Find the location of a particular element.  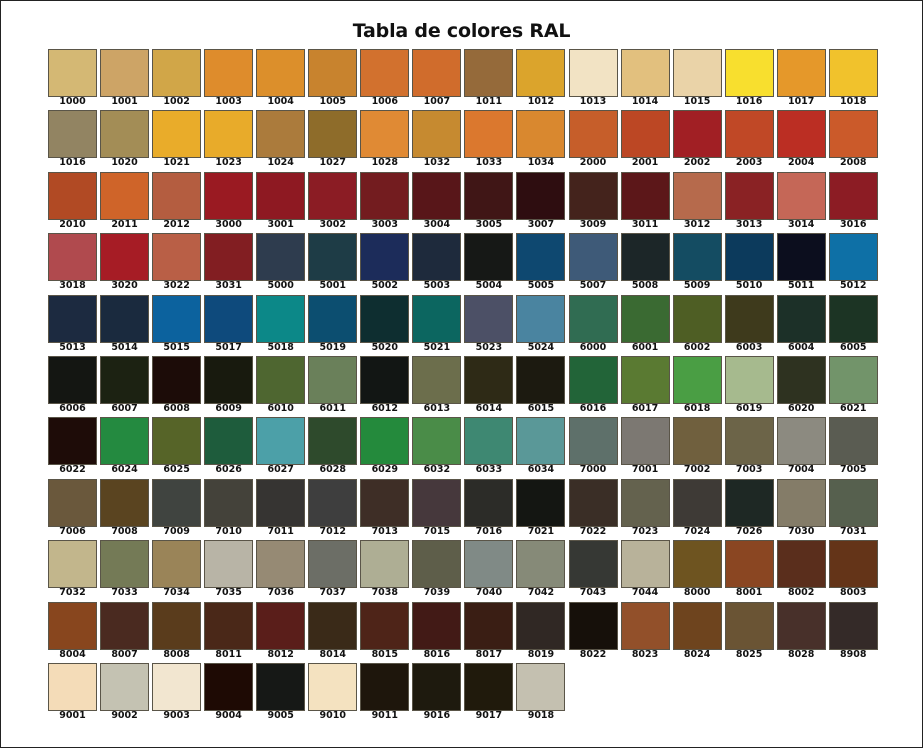

color-swatch-item: 5015 is located at coordinates (177, 324).